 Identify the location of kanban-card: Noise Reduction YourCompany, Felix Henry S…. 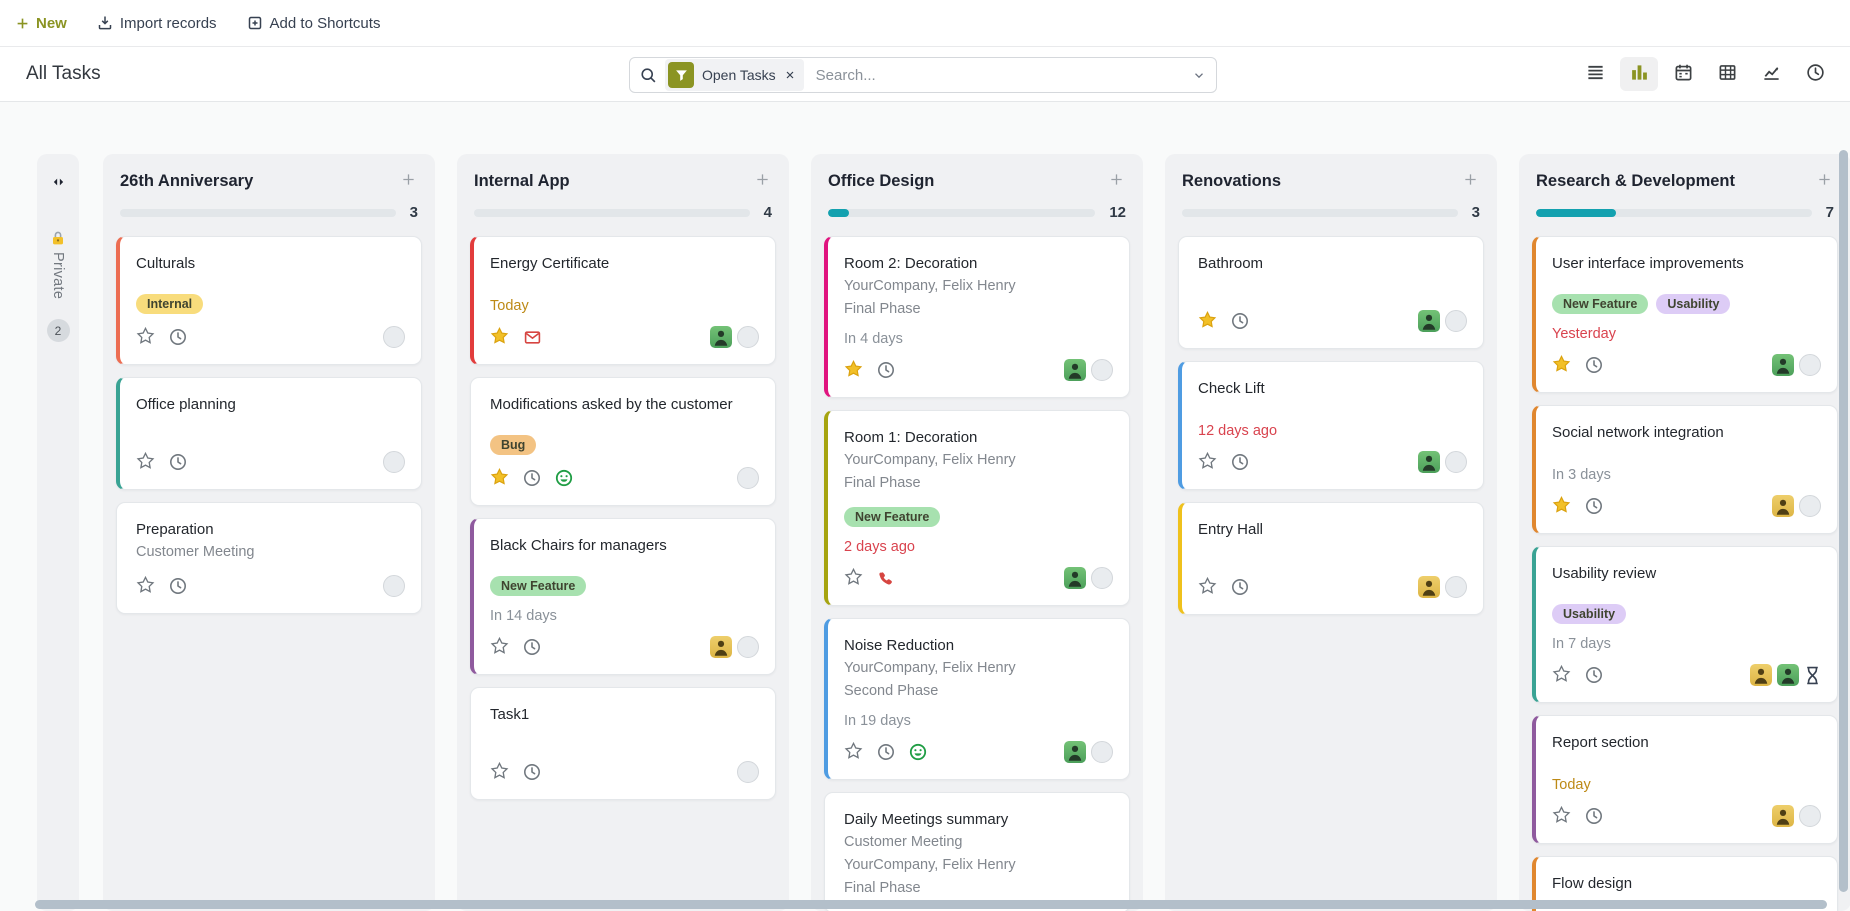
(977, 699).